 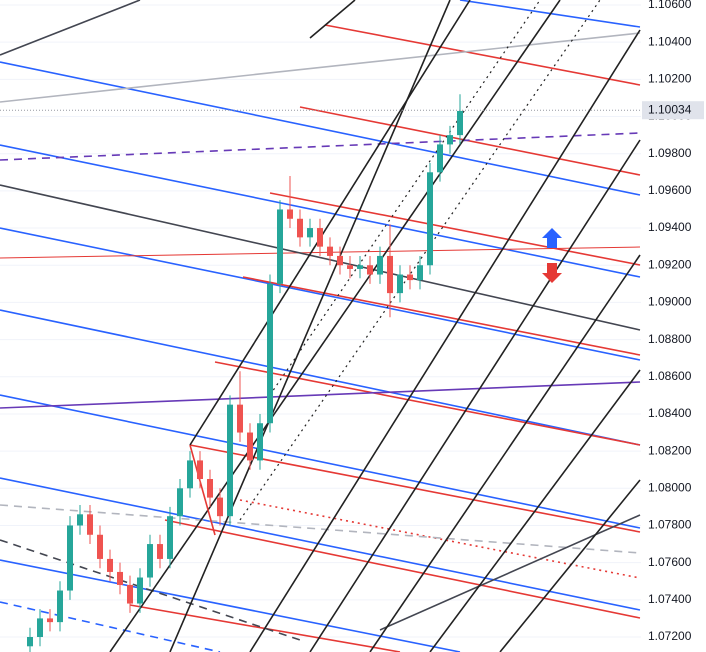 I want to click on y-tick-label: 1.09600, so click(x=670, y=190).